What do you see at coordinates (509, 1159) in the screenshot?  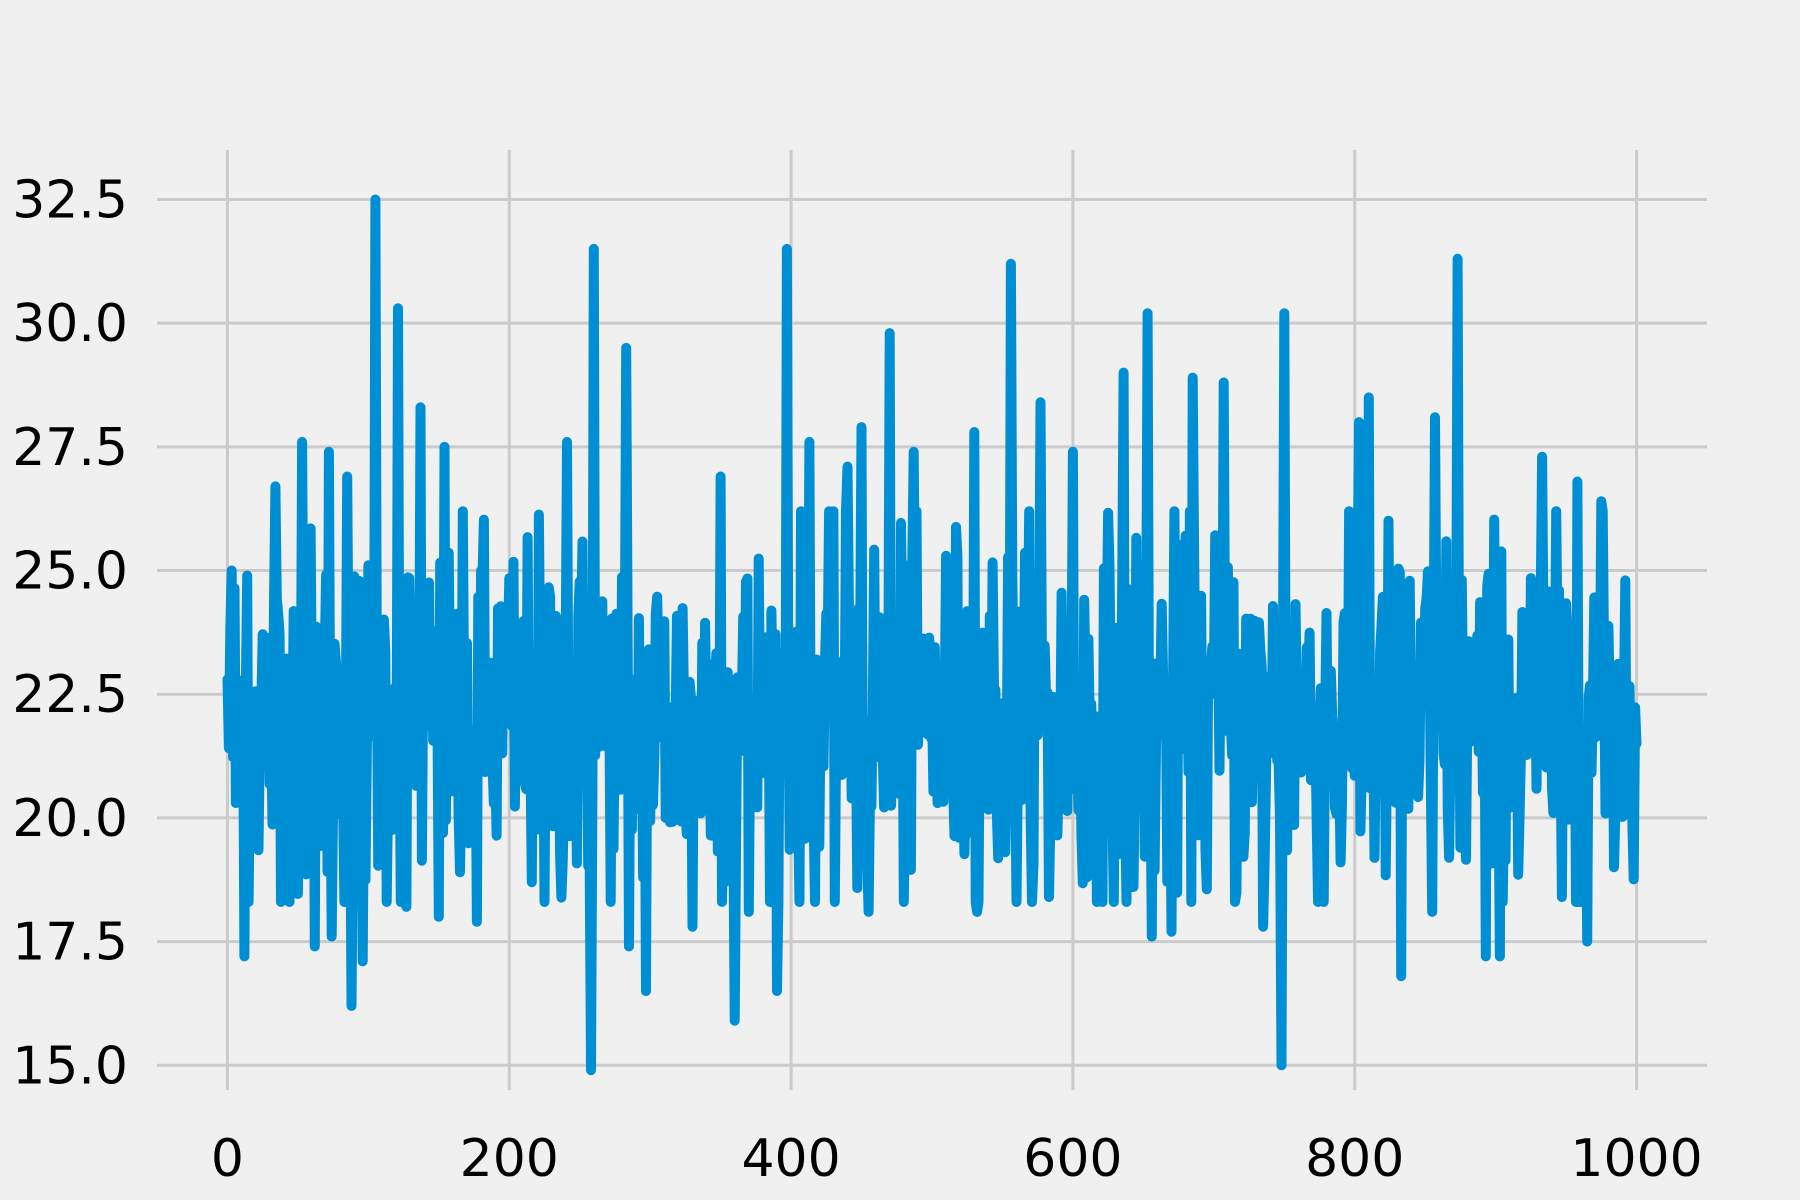 I see `x-tick-label: 200` at bounding box center [509, 1159].